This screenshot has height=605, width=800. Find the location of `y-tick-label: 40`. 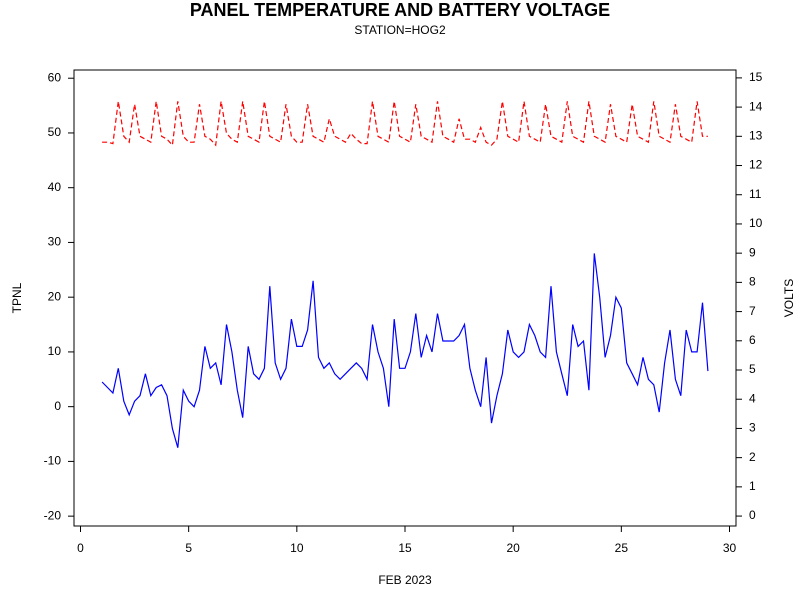

y-tick-label: 40 is located at coordinates (55, 187).